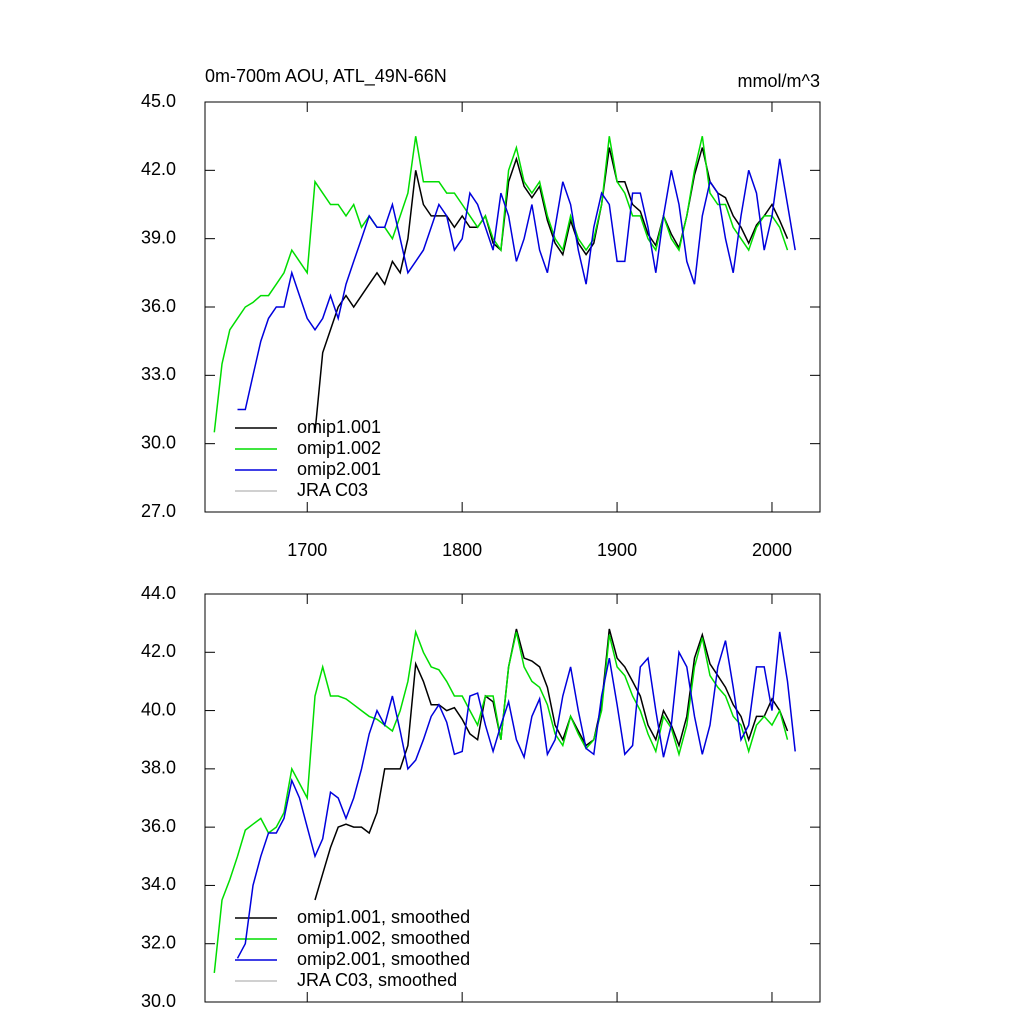  Describe the element at coordinates (772, 550) in the screenshot. I see `x-tick-label: 2000` at that location.